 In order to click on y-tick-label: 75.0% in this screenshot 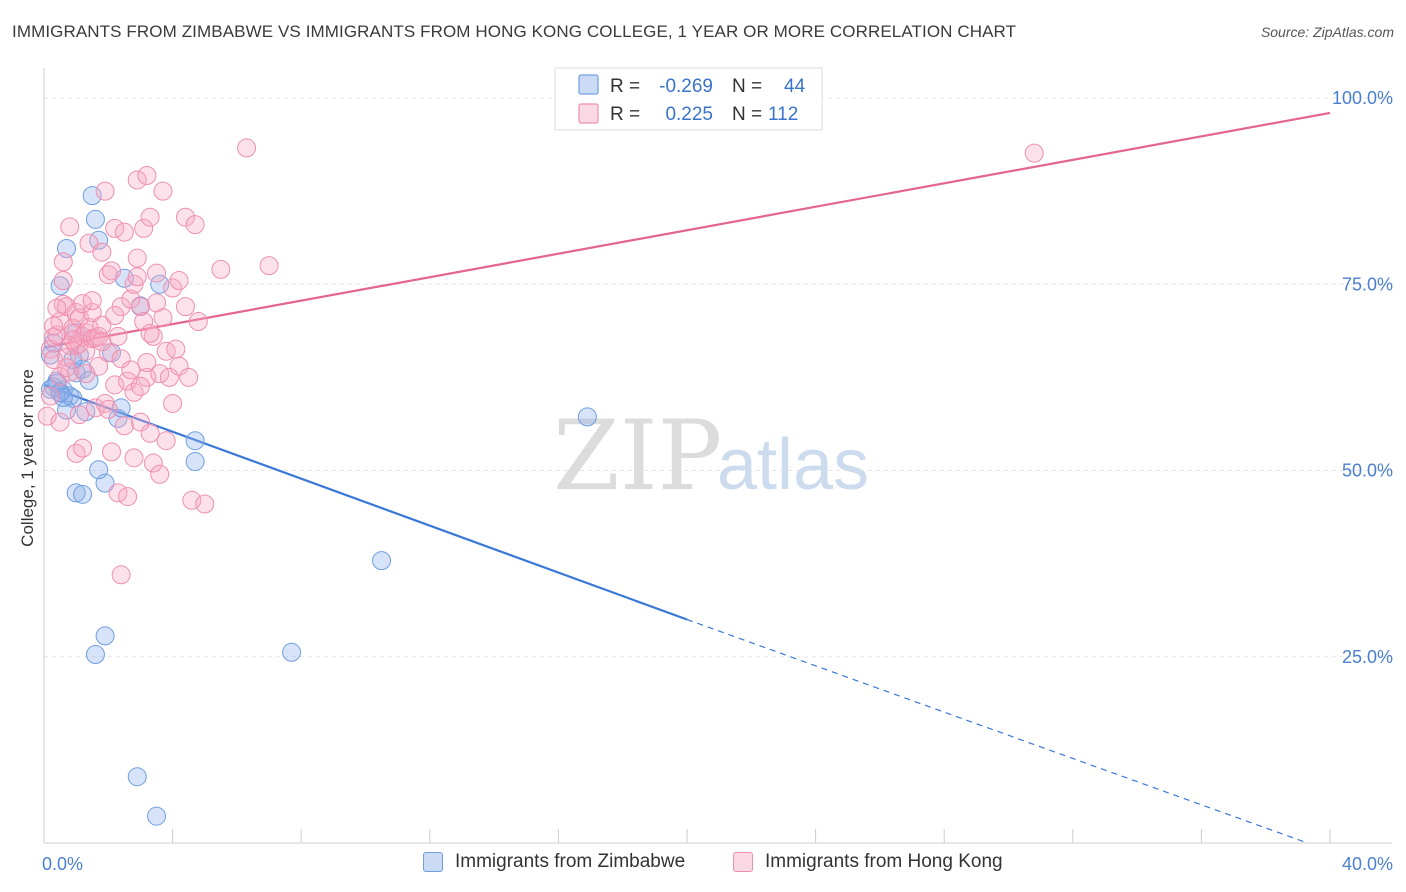, I will do `click(1367, 284)`.